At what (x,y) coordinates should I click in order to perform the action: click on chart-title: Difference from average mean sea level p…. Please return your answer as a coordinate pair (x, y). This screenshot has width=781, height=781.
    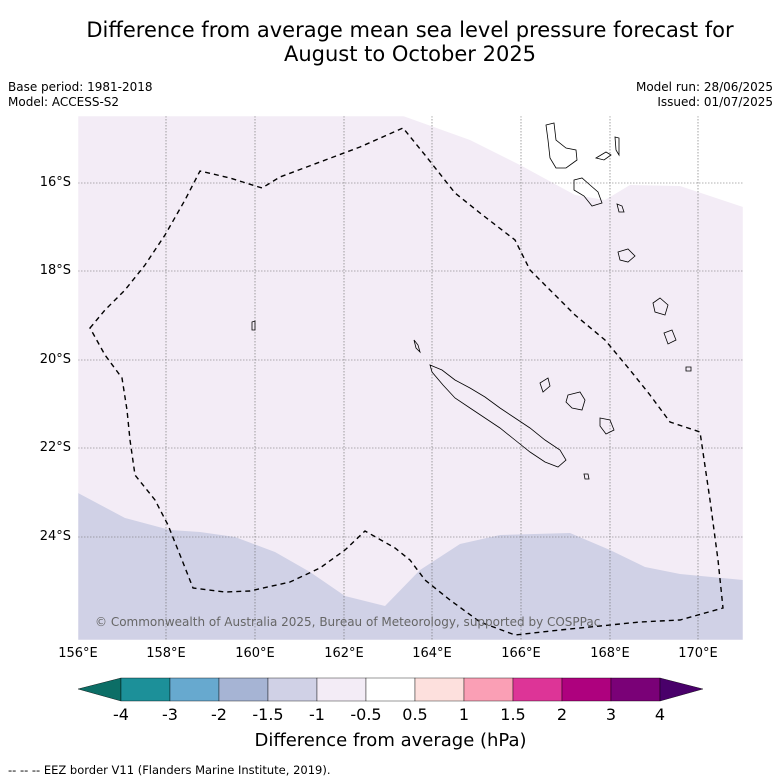
    Looking at the image, I should click on (390, 42).